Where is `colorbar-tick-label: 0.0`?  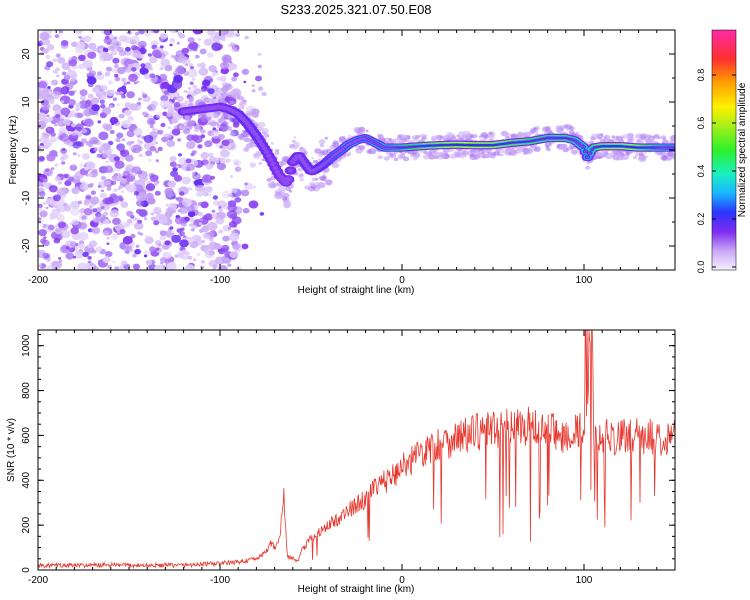
colorbar-tick-label: 0.0 is located at coordinates (701, 267).